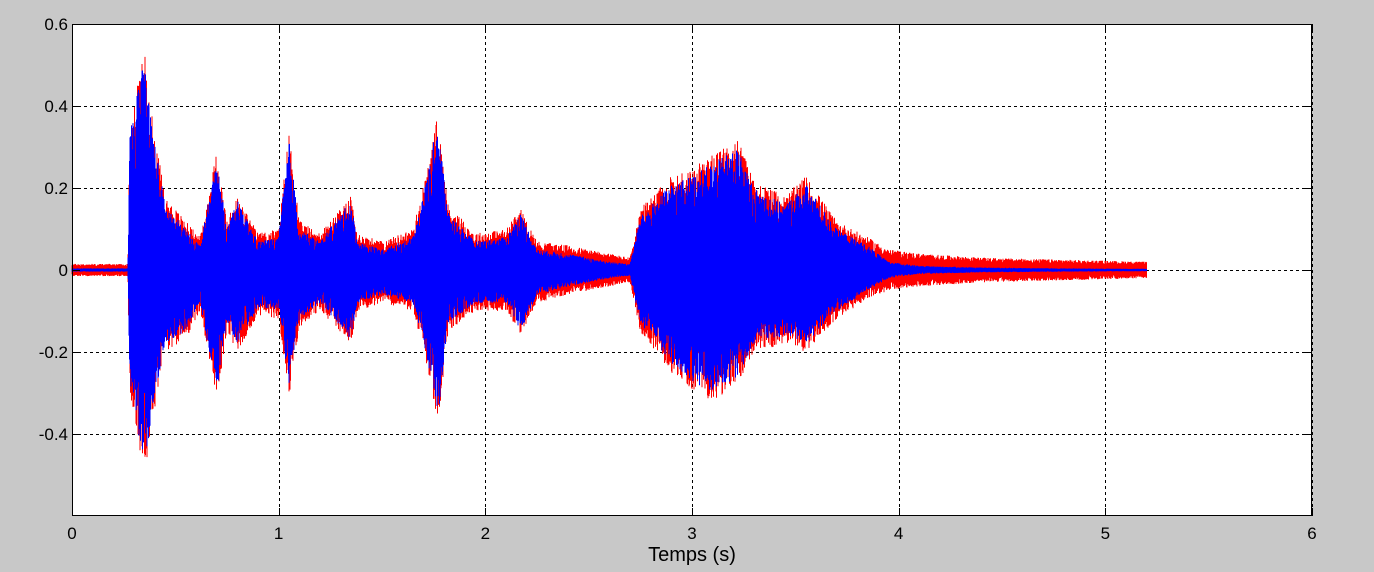  Describe the element at coordinates (56, 106) in the screenshot. I see `y-tick-label: 0.4` at that location.